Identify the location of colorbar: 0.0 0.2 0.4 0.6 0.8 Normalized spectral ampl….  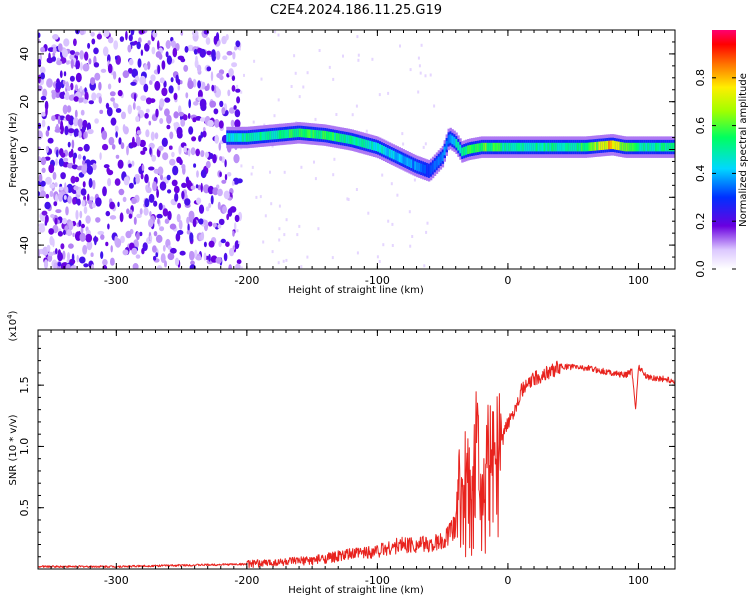
(721, 154).